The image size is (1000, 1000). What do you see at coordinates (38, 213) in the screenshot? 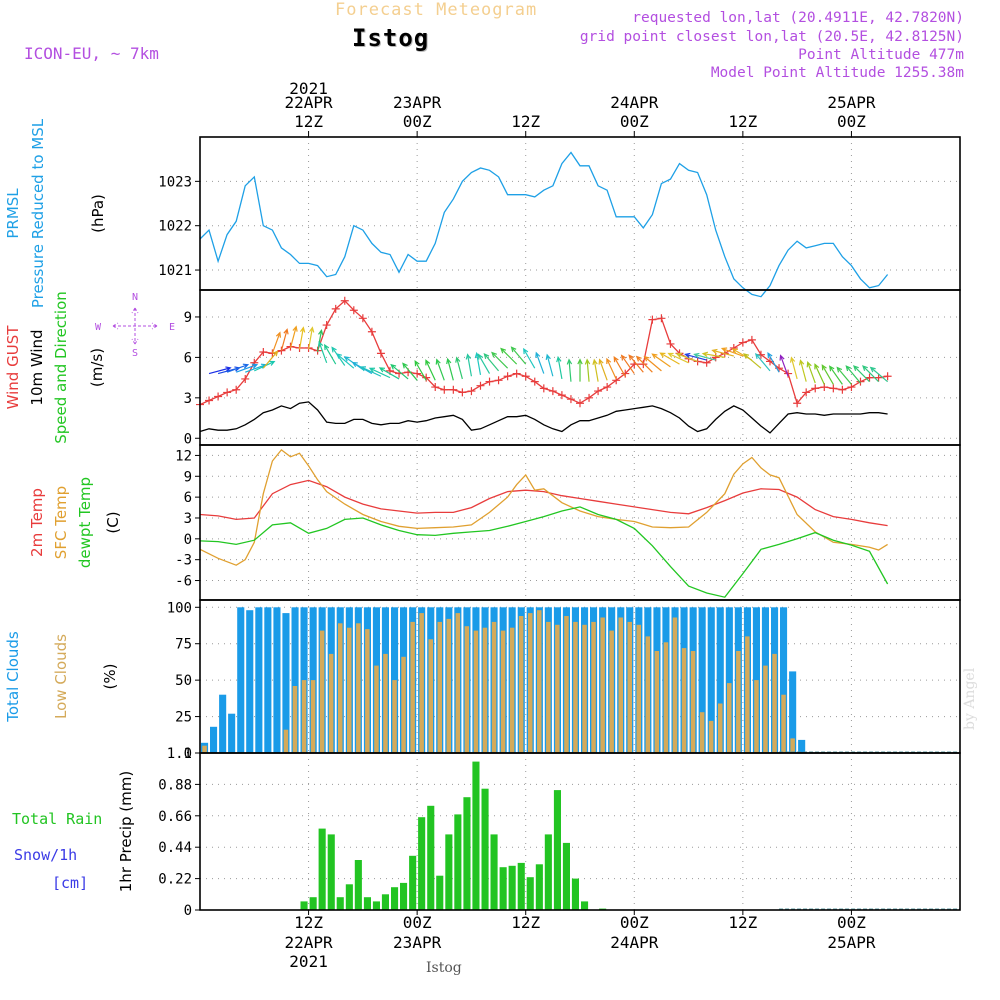
I see `axis-label-pressure-1: Pressure Reduced to MSL` at bounding box center [38, 213].